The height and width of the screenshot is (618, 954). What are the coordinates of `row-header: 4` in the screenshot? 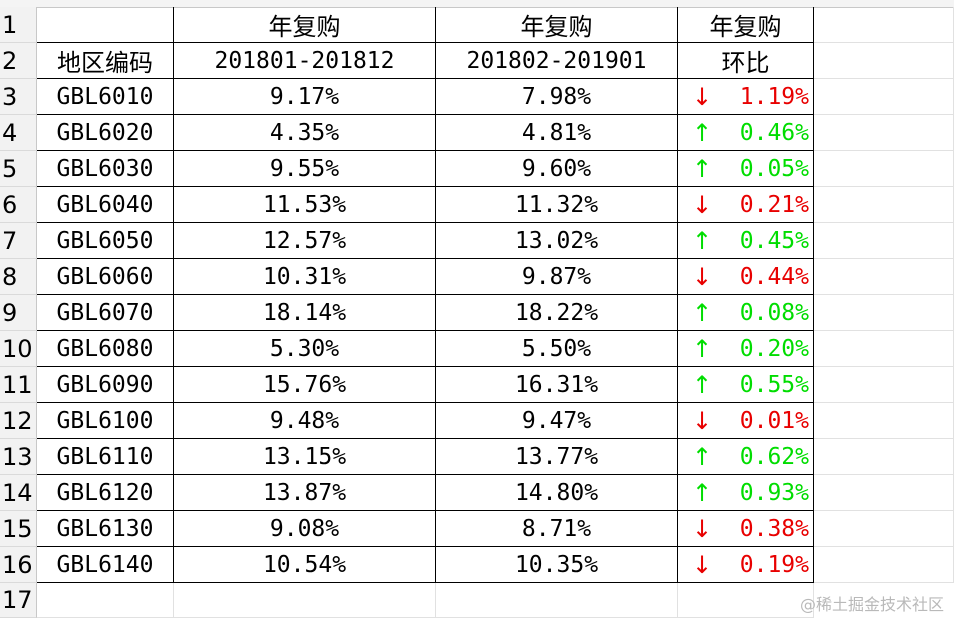 It's located at (18, 133).